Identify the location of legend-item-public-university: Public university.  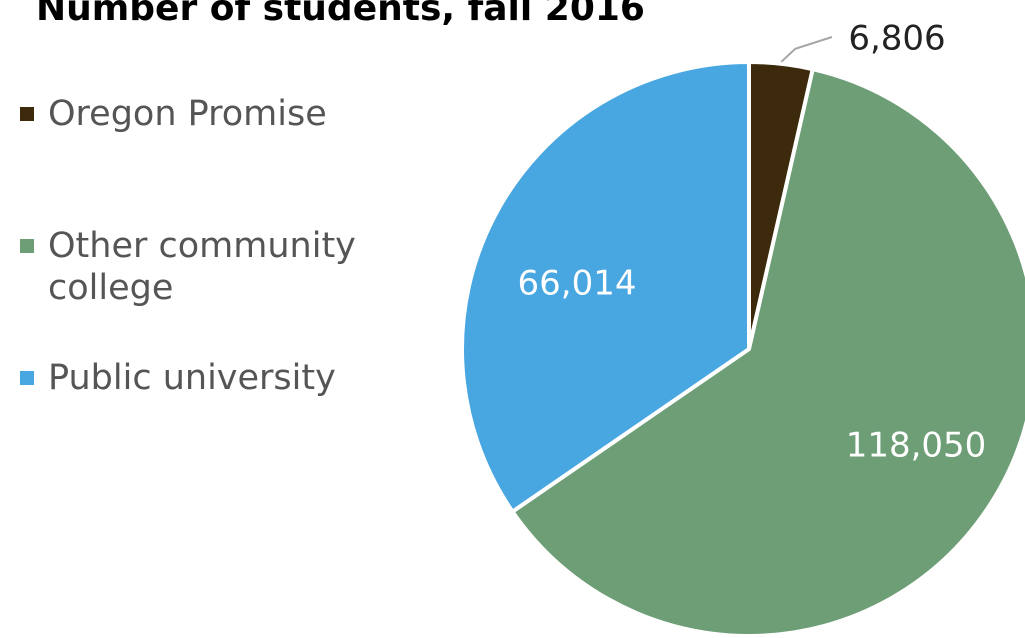
(240, 378).